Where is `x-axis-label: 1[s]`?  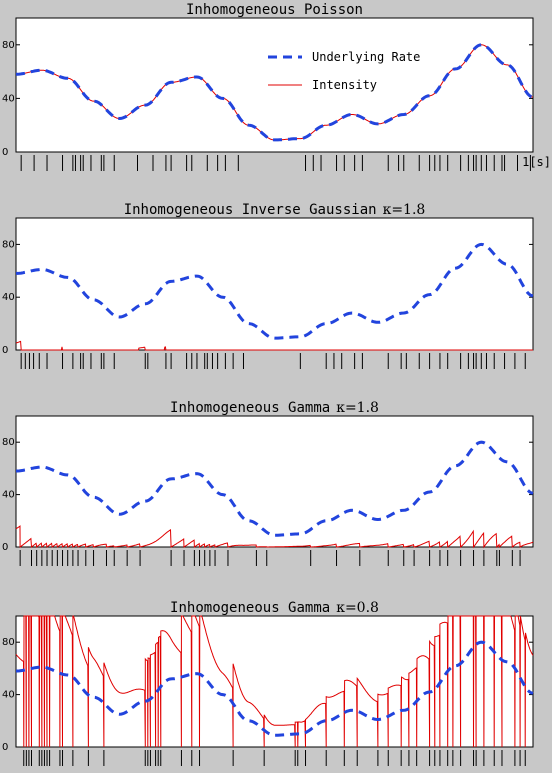
x-axis-label: 1[s] is located at coordinates (536, 162).